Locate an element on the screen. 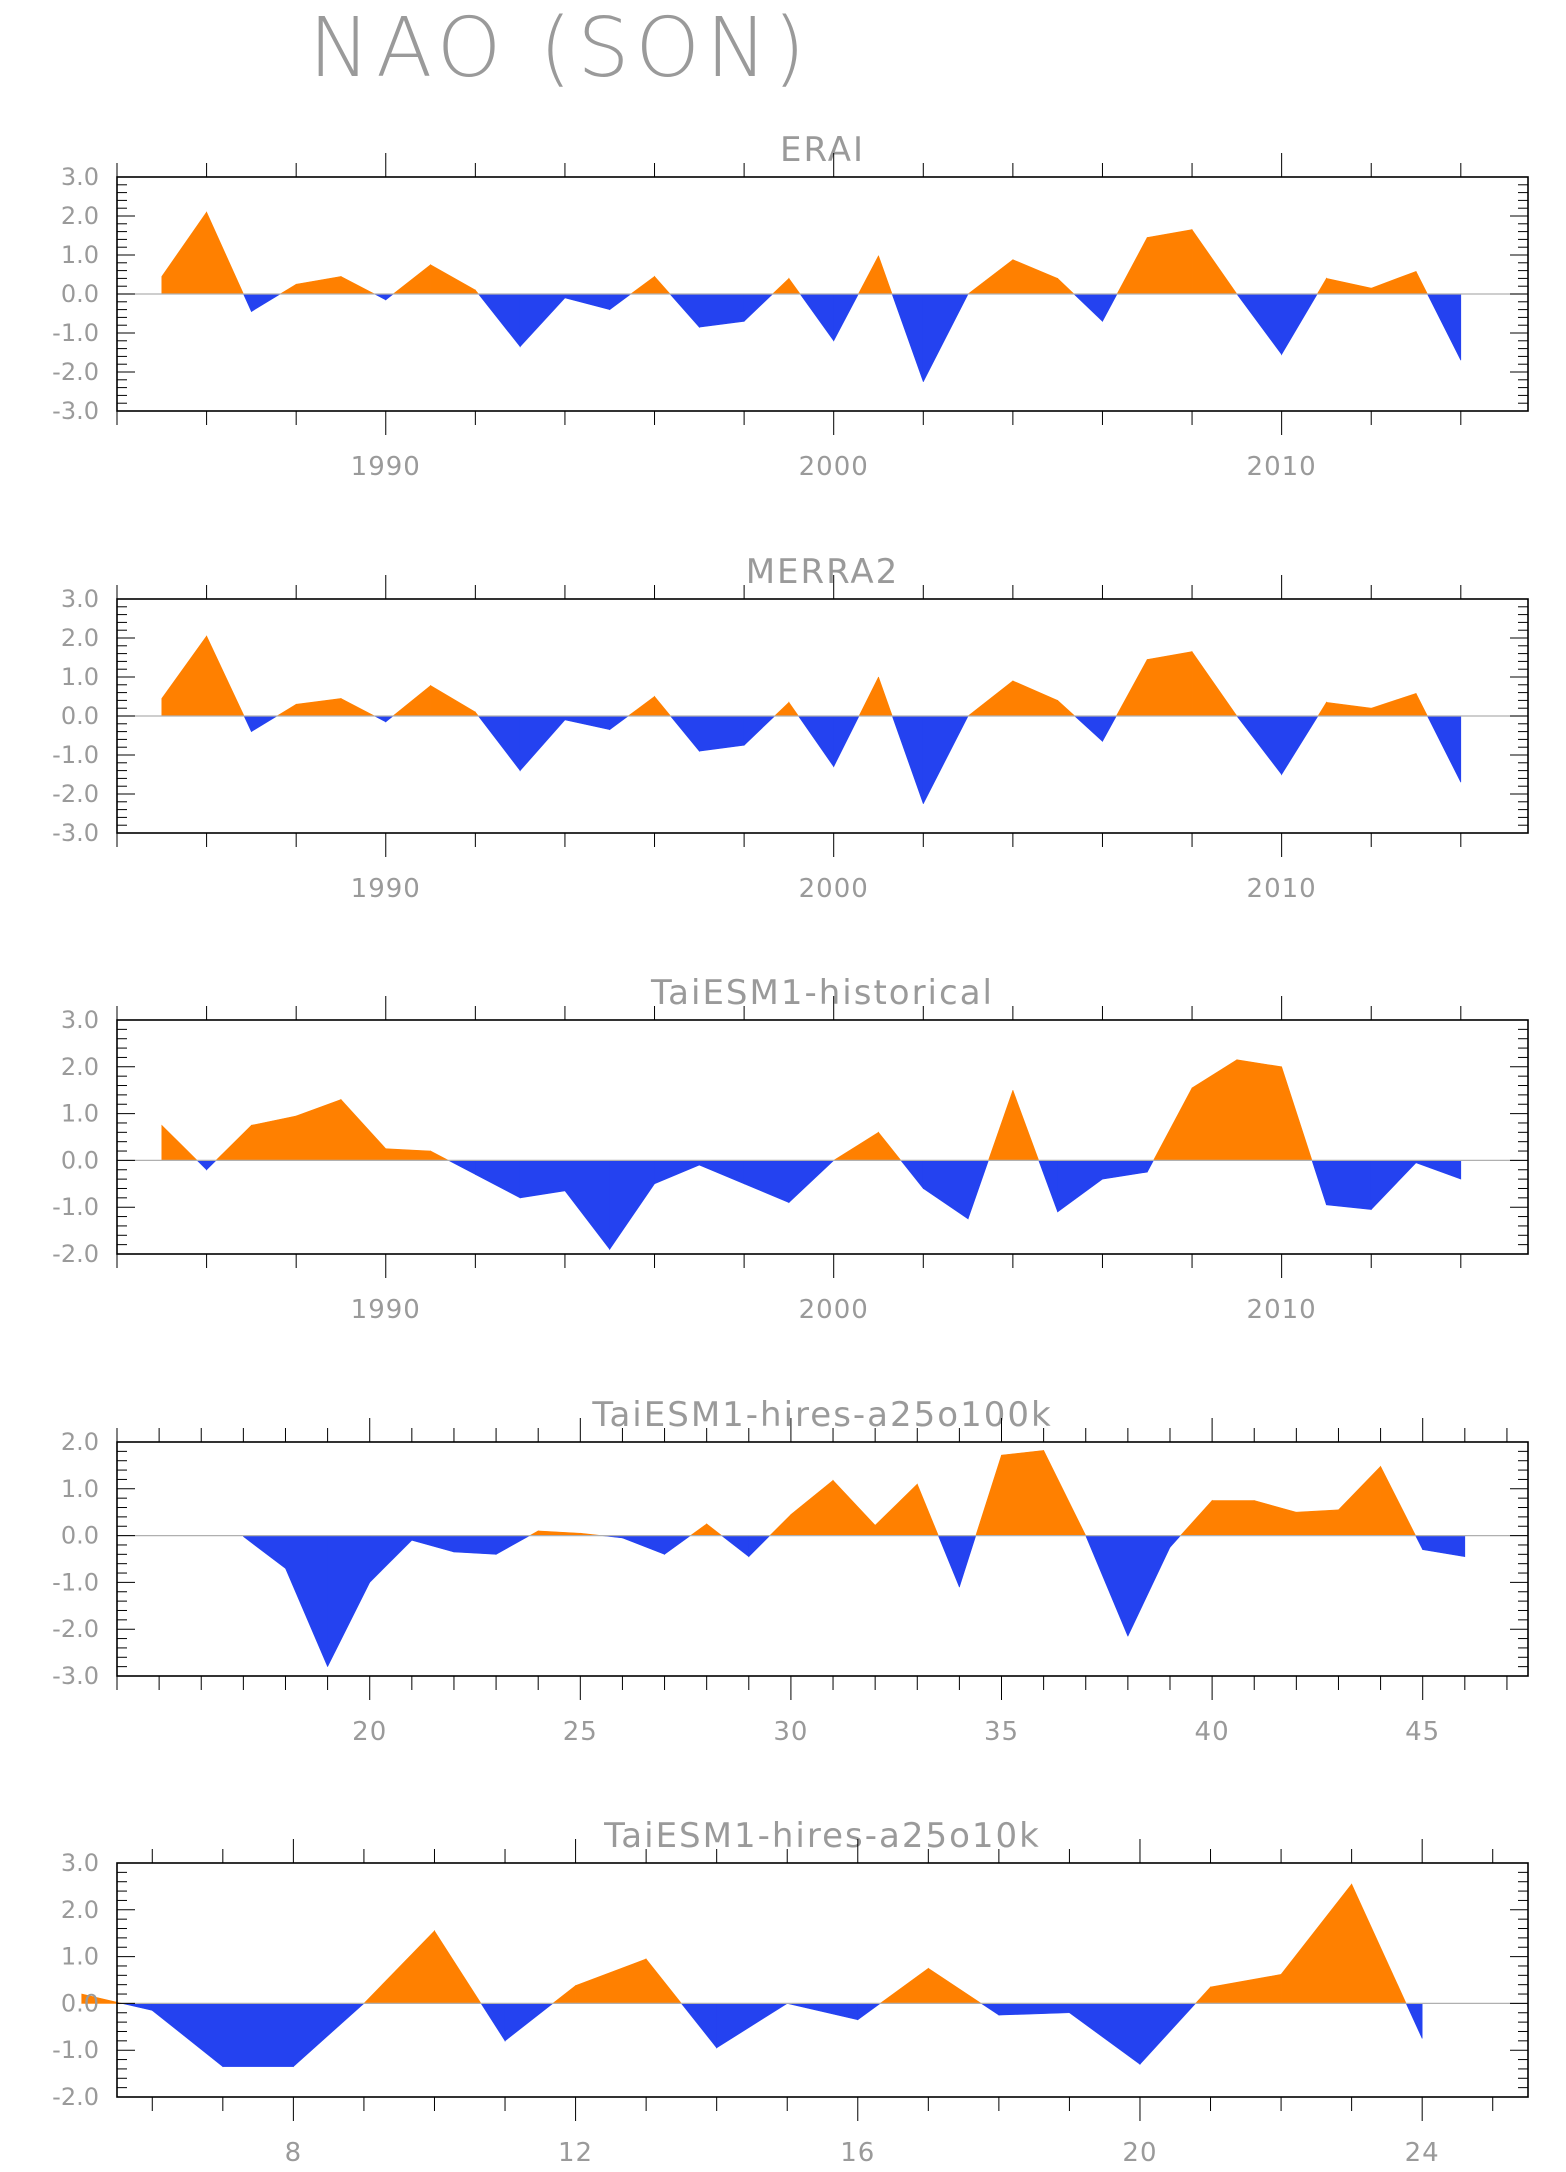  panel-title: MERRA2 is located at coordinates (823, 572).